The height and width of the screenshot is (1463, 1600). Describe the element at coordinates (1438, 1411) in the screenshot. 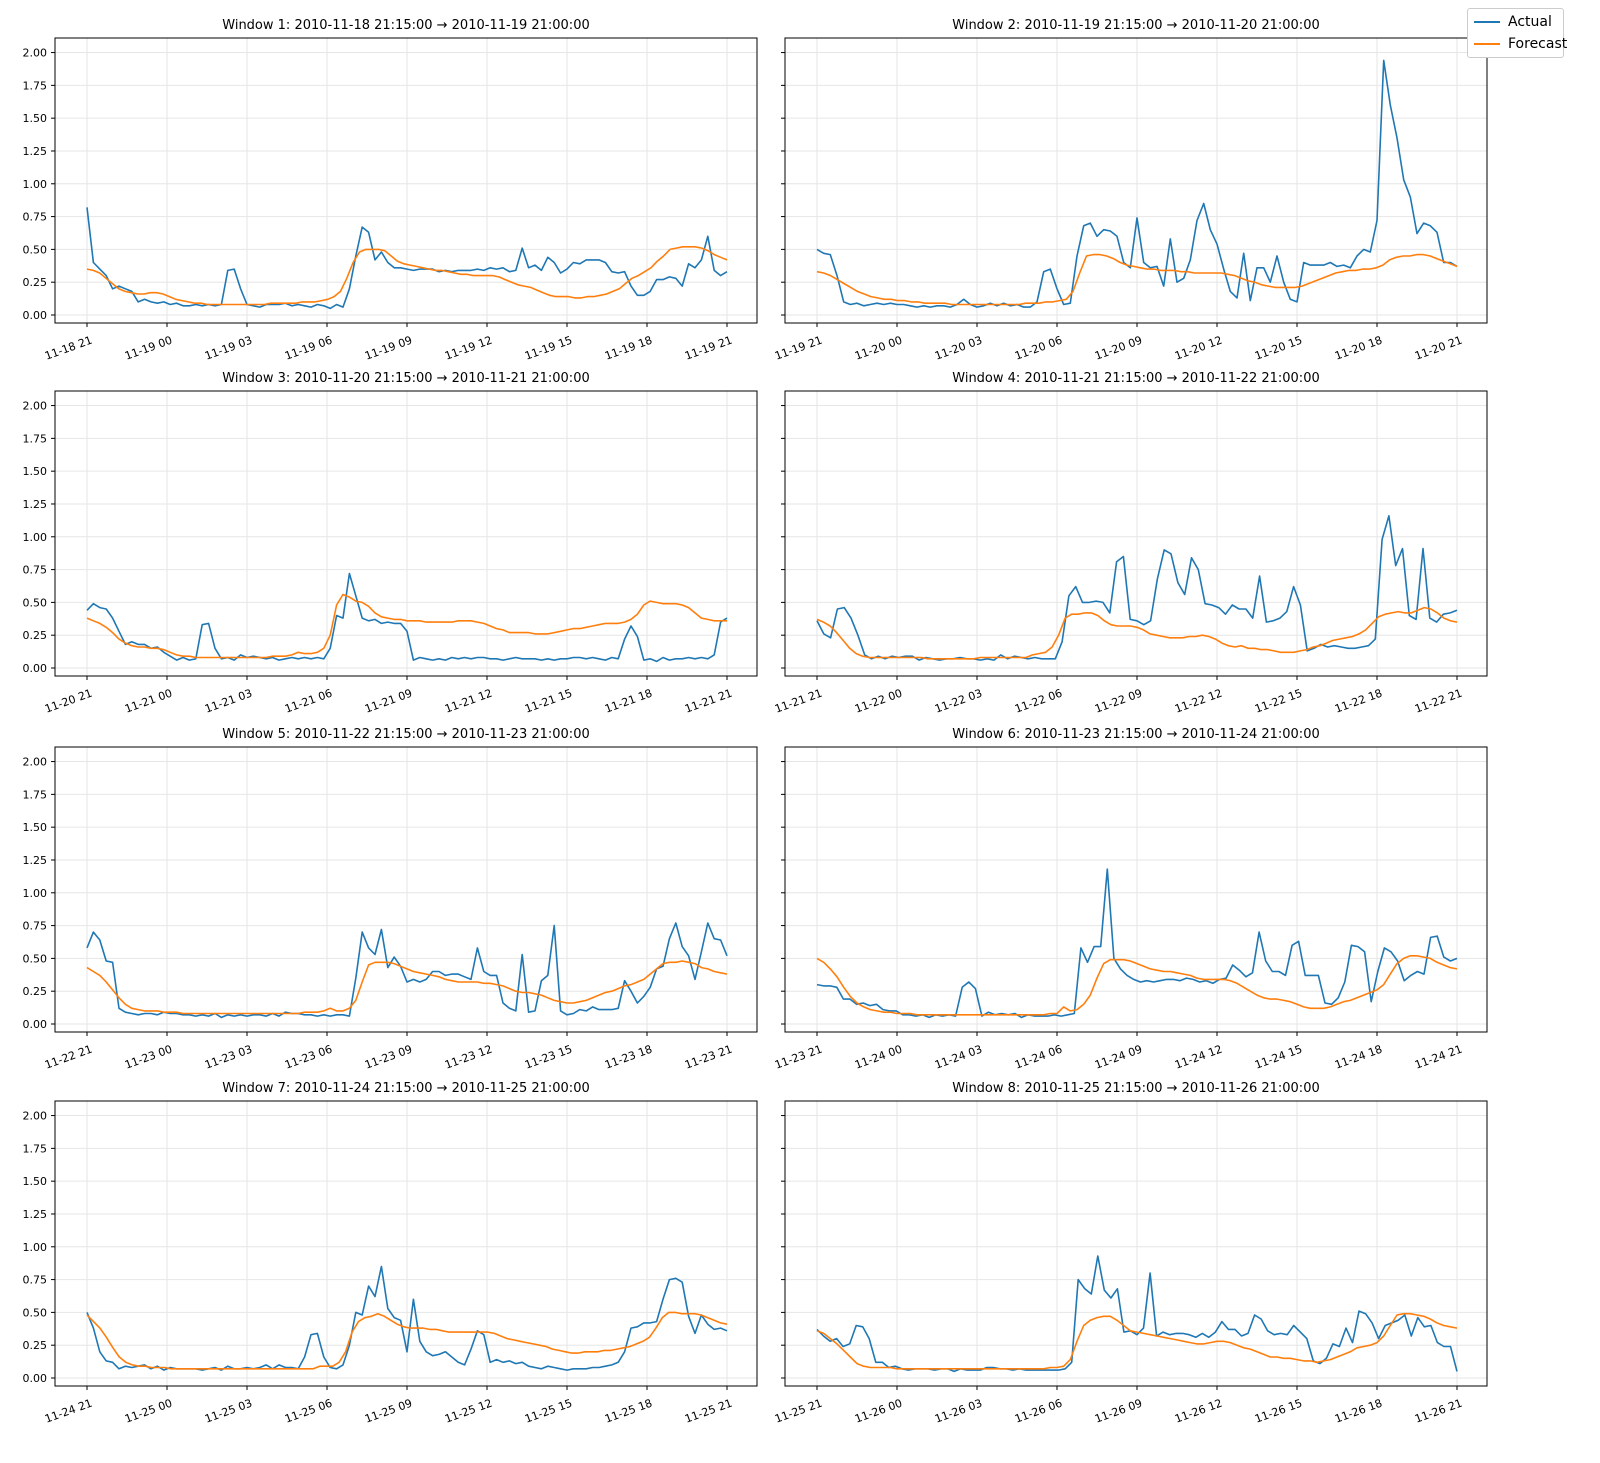

I see `x-tick-label: 11-26 21` at that location.